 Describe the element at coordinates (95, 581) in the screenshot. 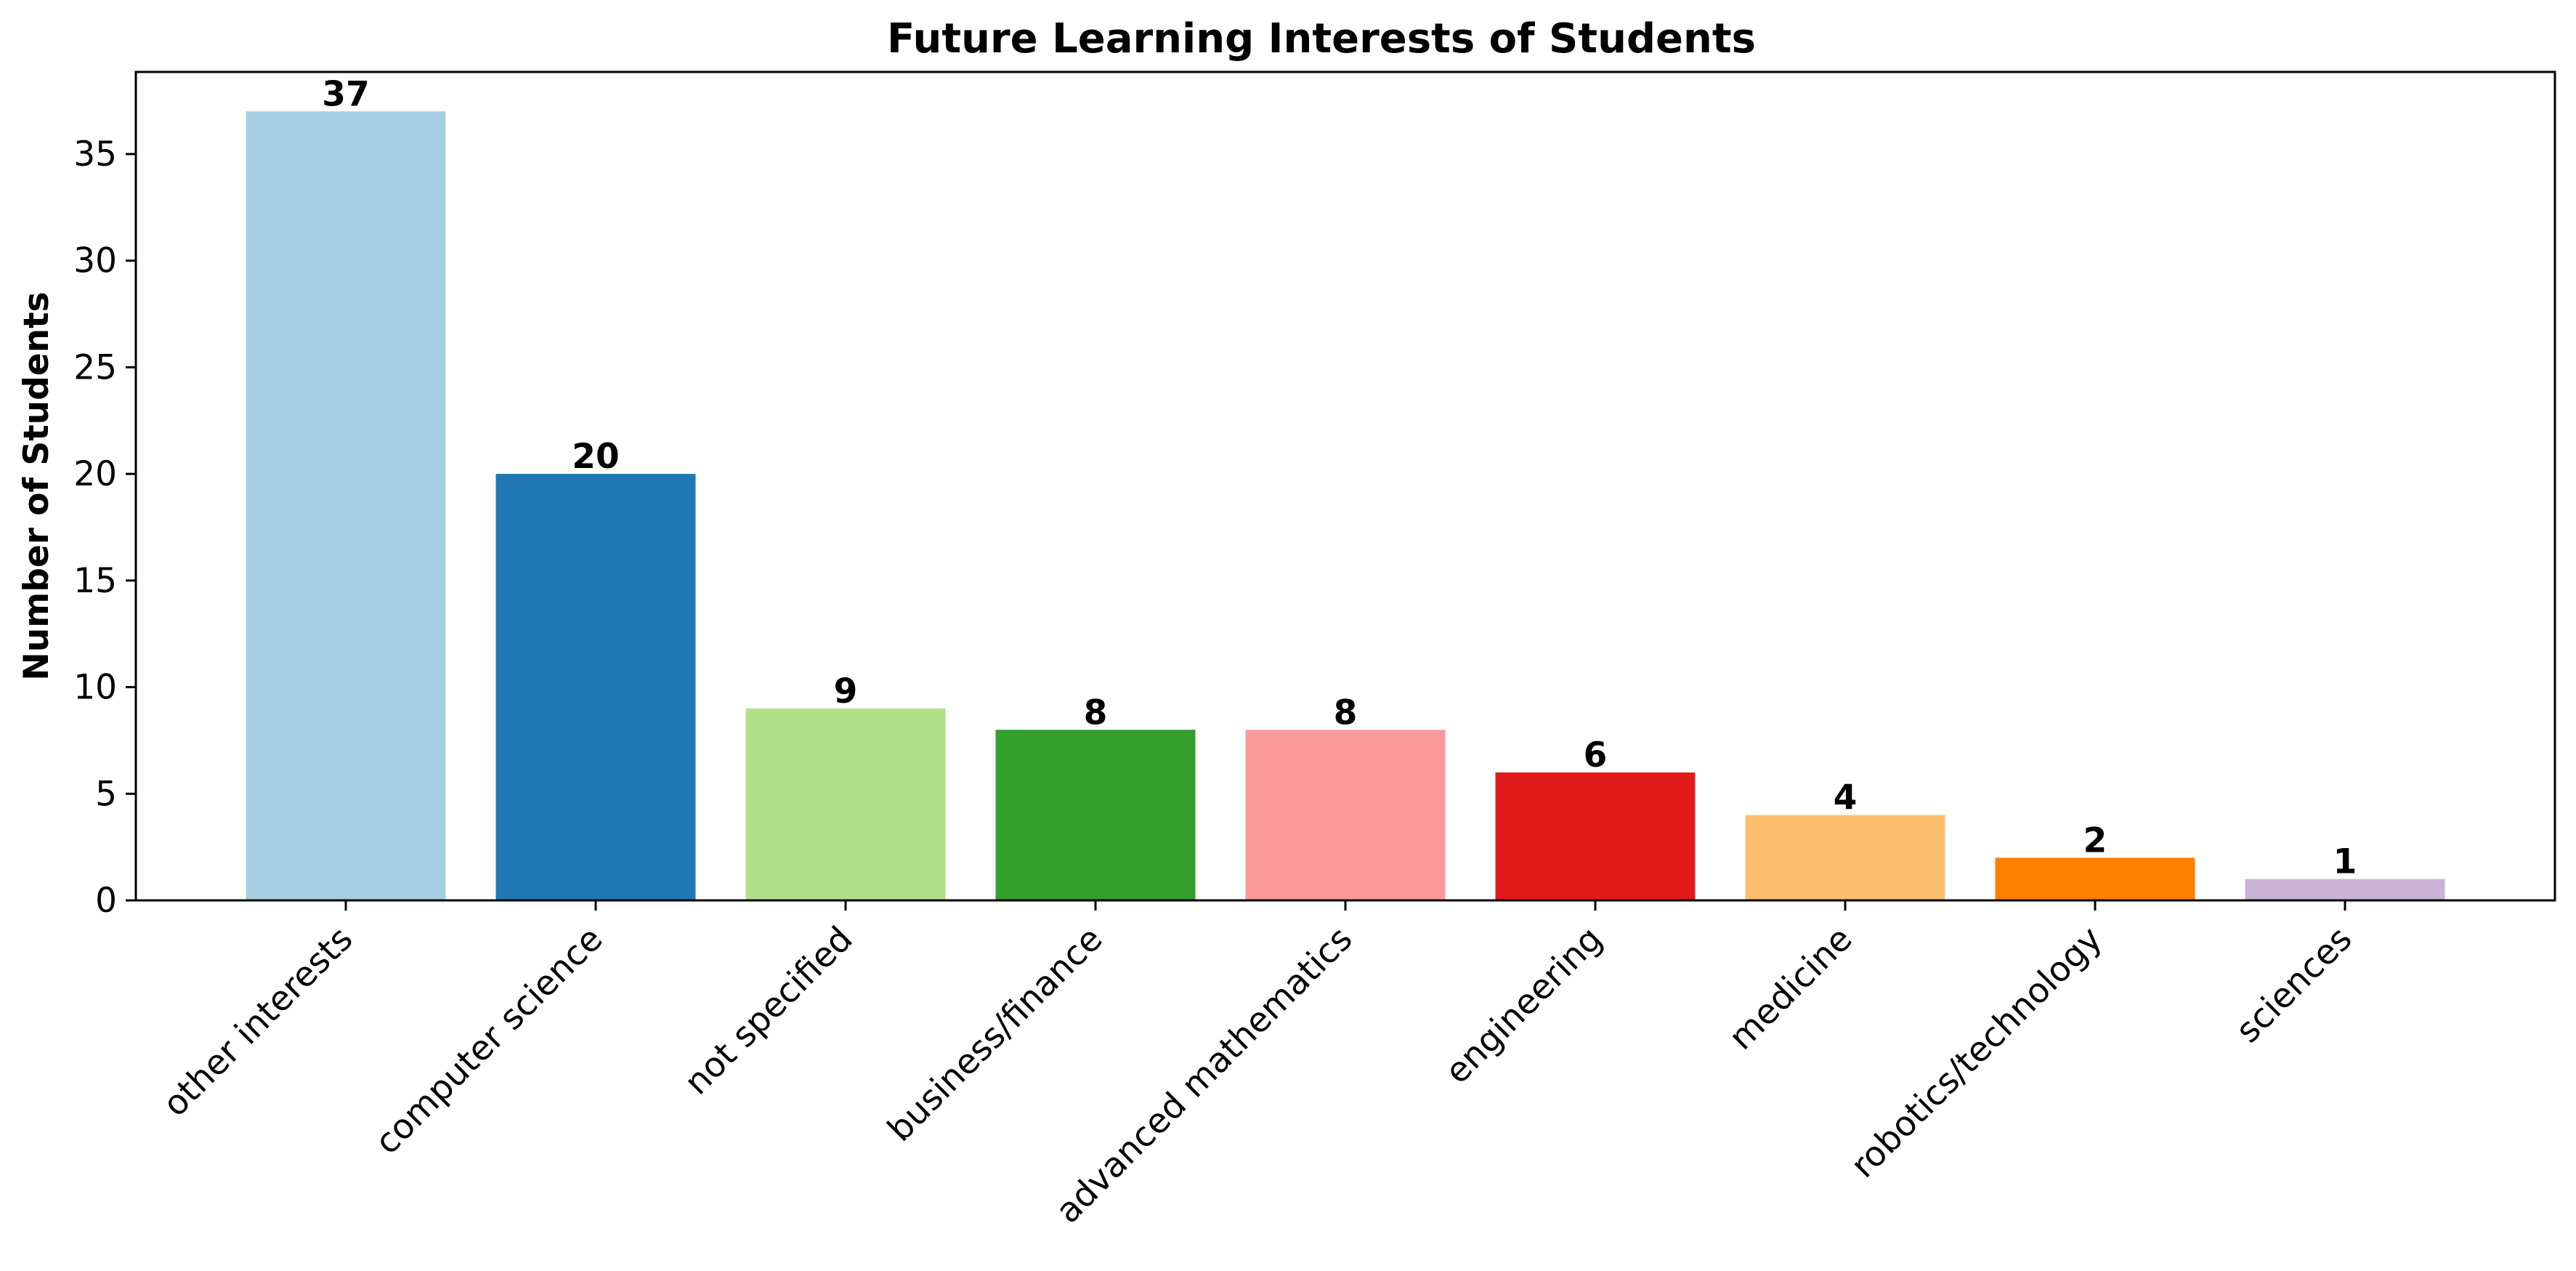

I see `y-tick-label-3: 15` at that location.